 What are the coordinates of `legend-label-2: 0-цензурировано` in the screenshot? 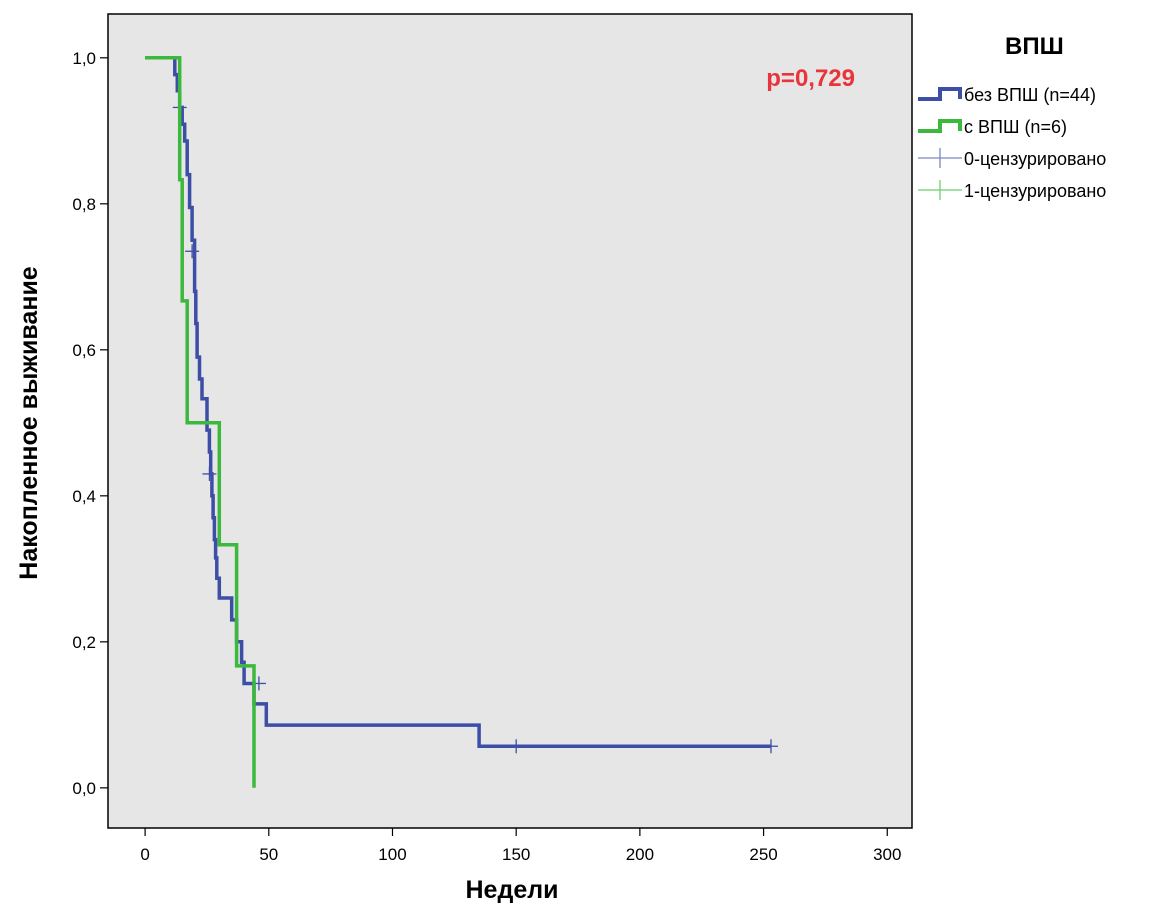 It's located at (1035, 159).